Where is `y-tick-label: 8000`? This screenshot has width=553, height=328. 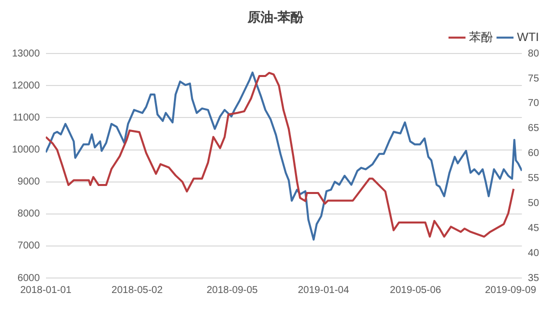
y-tick-label: 8000 is located at coordinates (29, 214).